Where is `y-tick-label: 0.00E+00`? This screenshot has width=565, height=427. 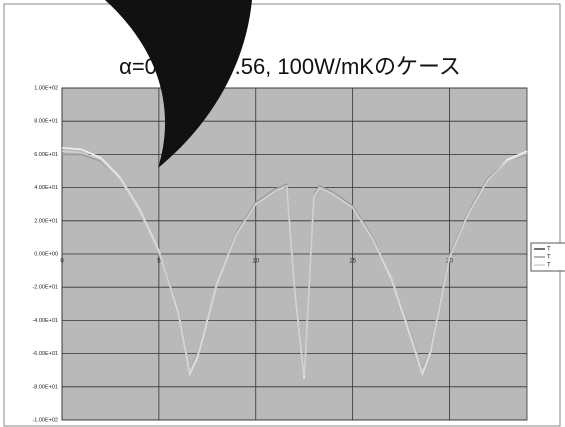 y-tick-label: 0.00E+00 is located at coordinates (46, 254).